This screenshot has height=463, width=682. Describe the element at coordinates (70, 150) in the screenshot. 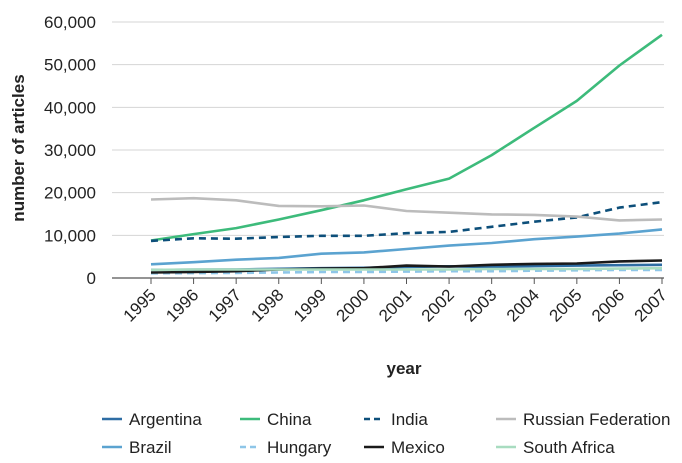

I see `y-tick-label: 30,000` at that location.